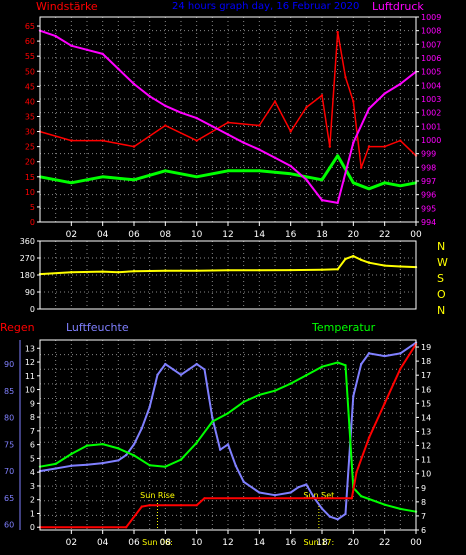  What do you see at coordinates (30, 292) in the screenshot?
I see `direction-tick-label: 90` at bounding box center [30, 292].